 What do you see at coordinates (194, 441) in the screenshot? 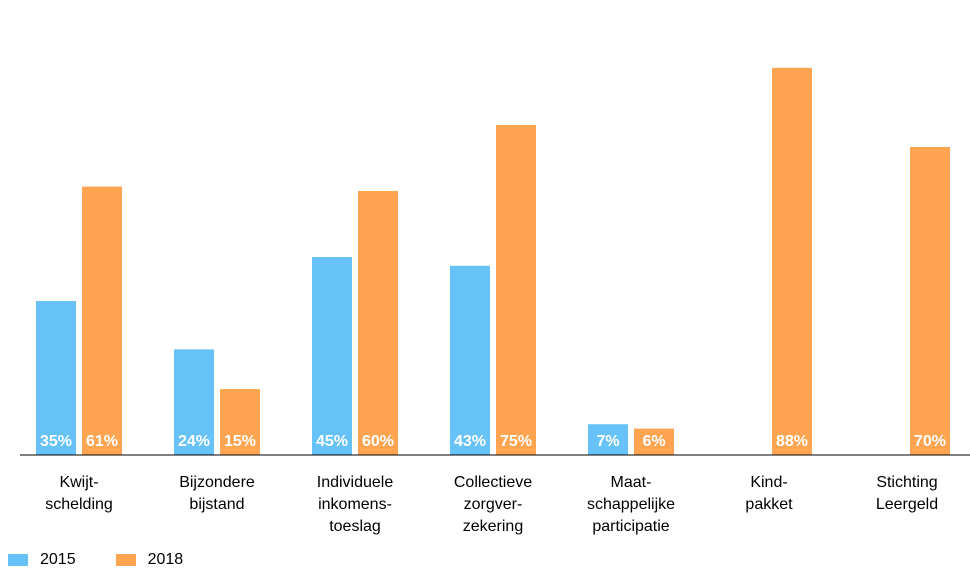
I see `value-label-2015-1: 24%` at bounding box center [194, 441].